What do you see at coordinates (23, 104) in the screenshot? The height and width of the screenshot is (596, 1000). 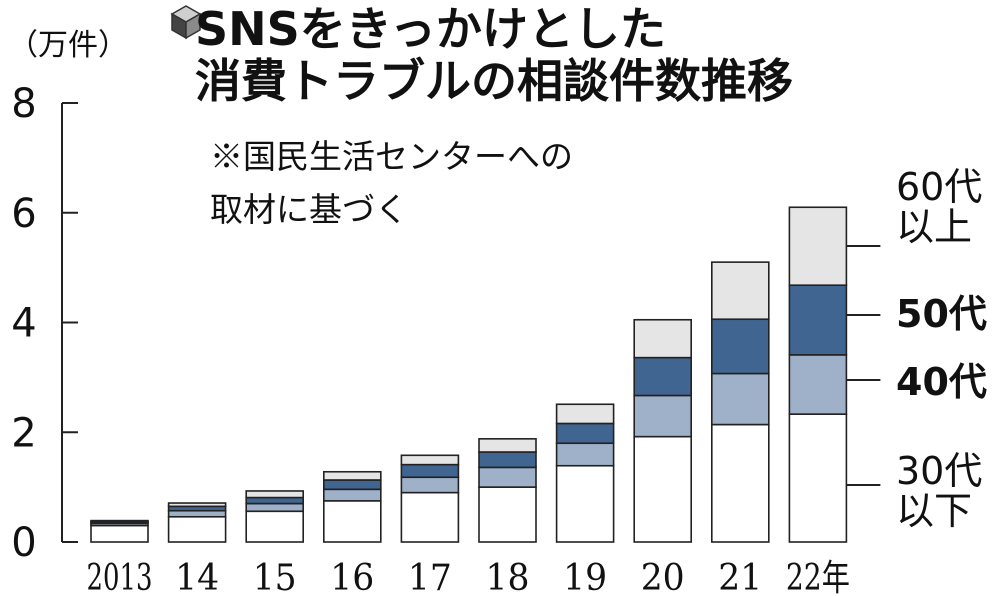 I see `y-tick-label: 8` at bounding box center [23, 104].